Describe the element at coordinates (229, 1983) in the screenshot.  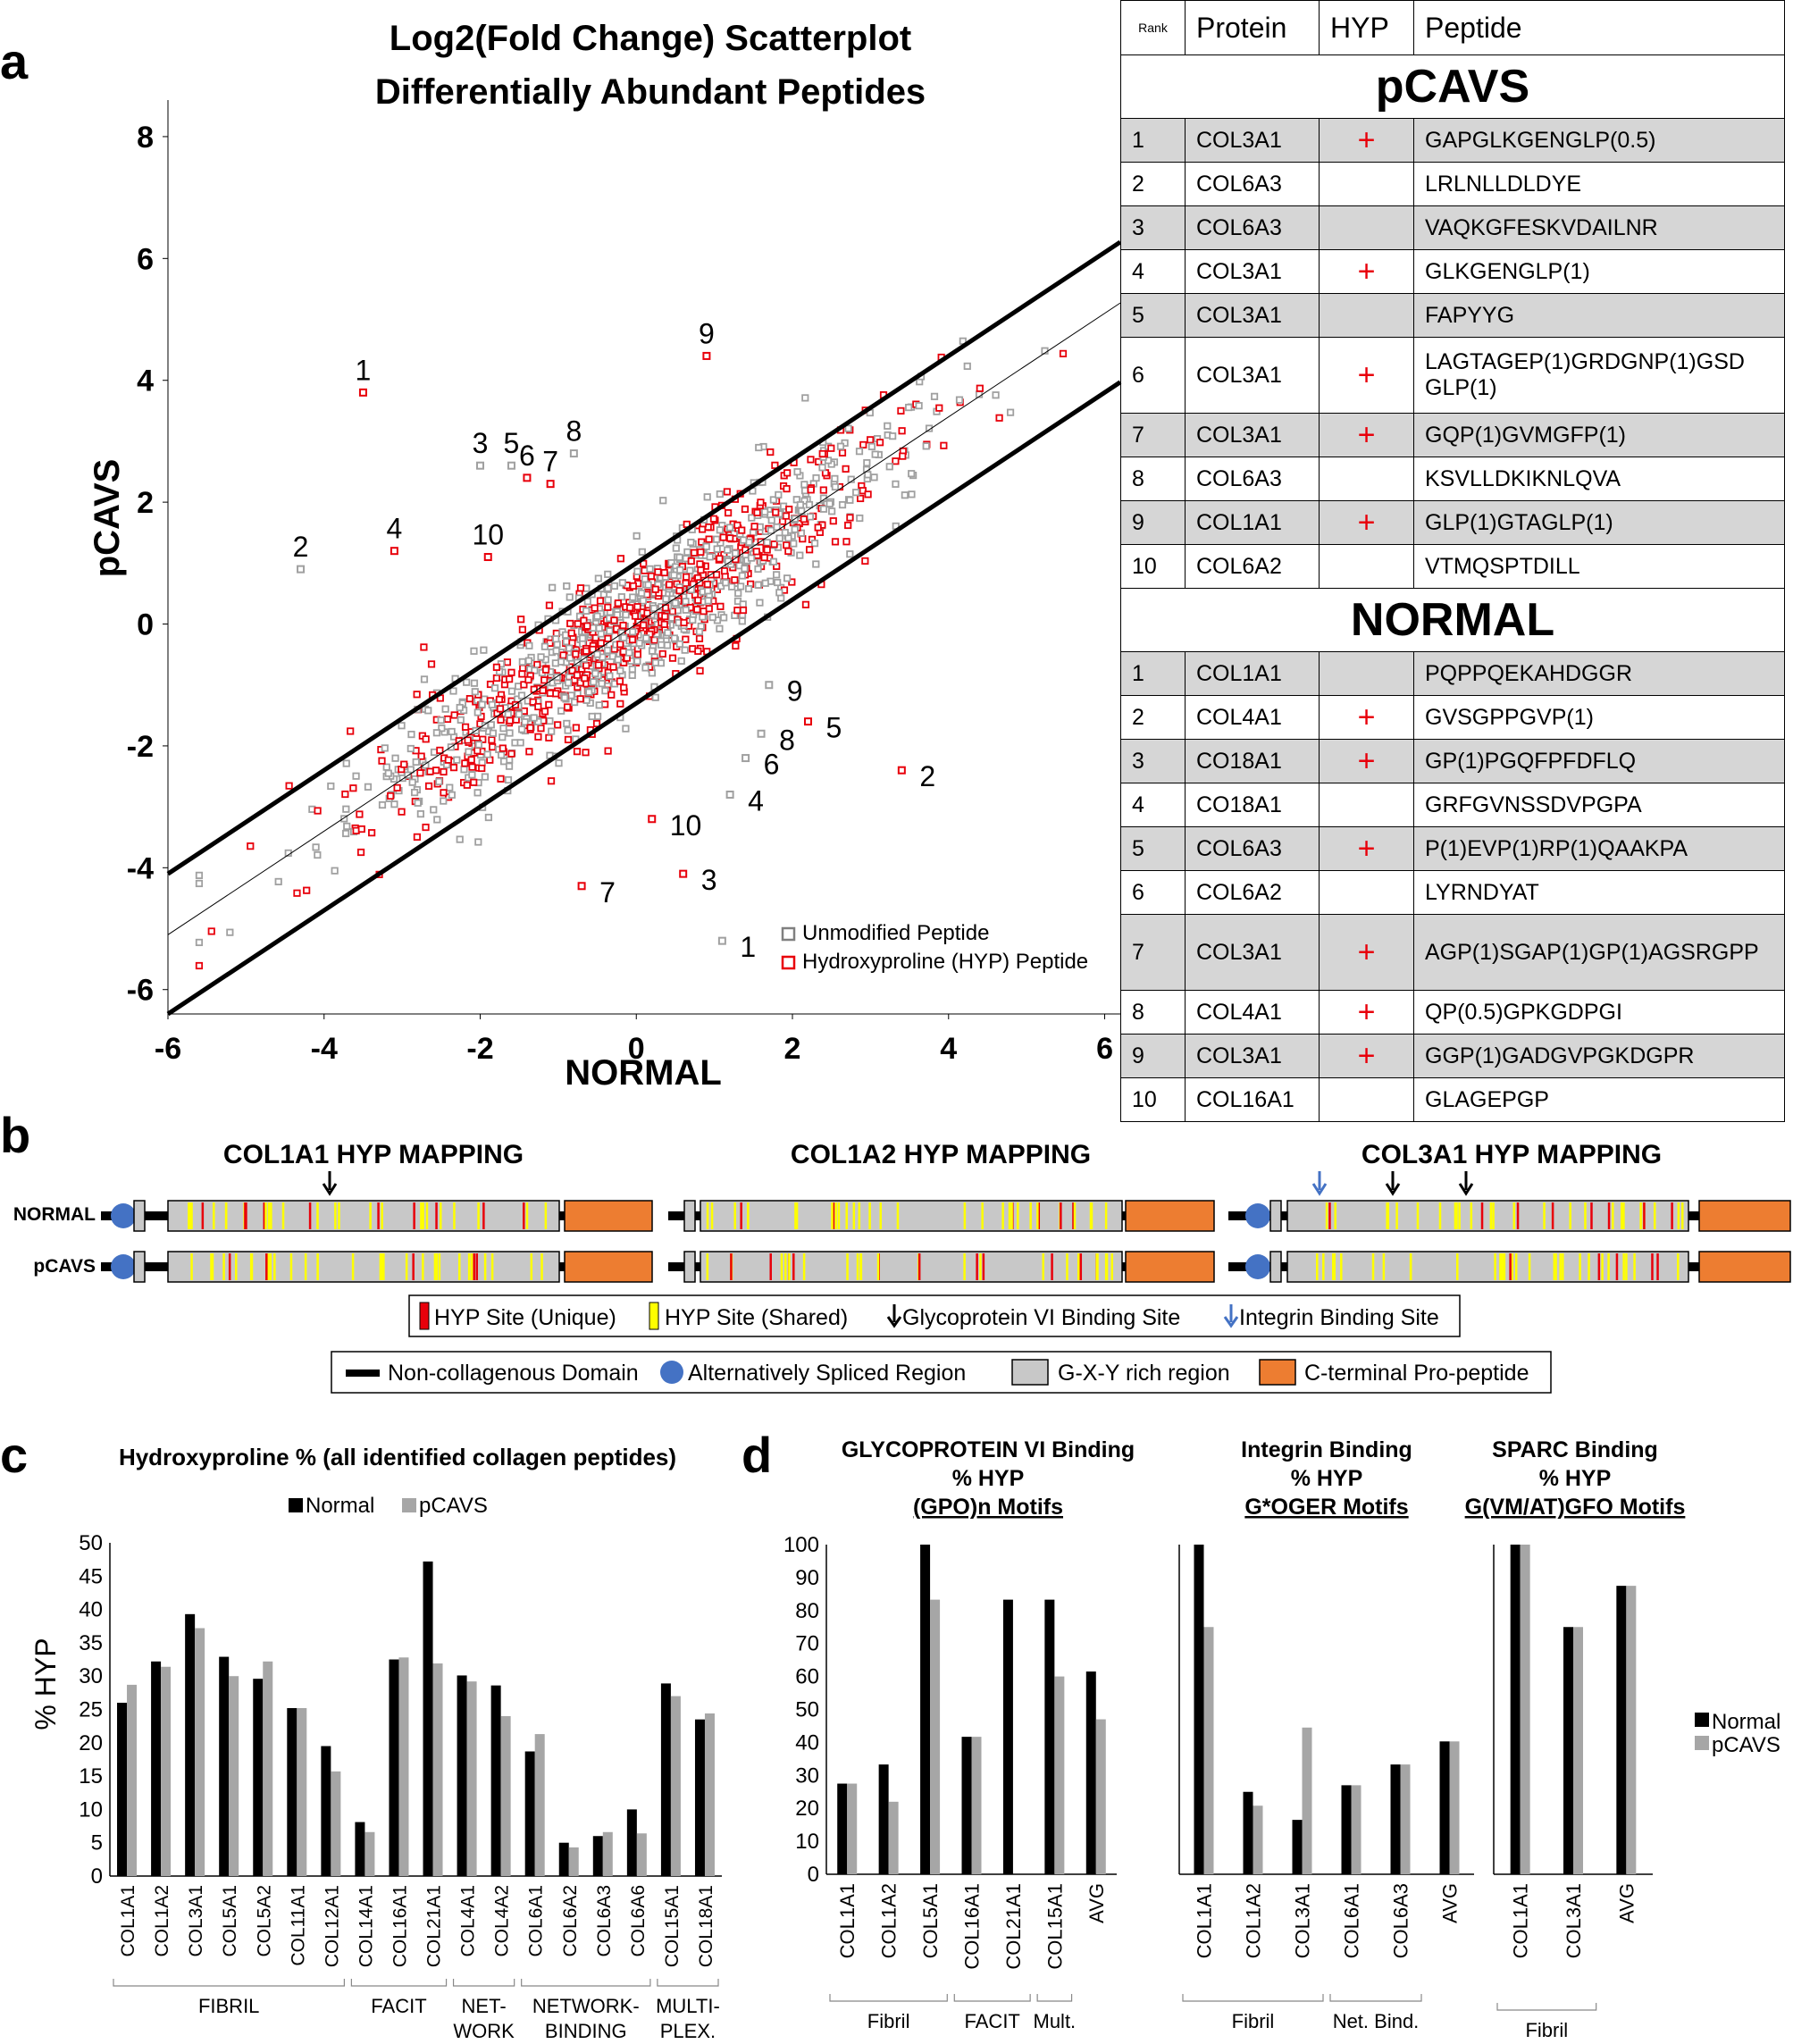
I see `group-bracket` at that location.